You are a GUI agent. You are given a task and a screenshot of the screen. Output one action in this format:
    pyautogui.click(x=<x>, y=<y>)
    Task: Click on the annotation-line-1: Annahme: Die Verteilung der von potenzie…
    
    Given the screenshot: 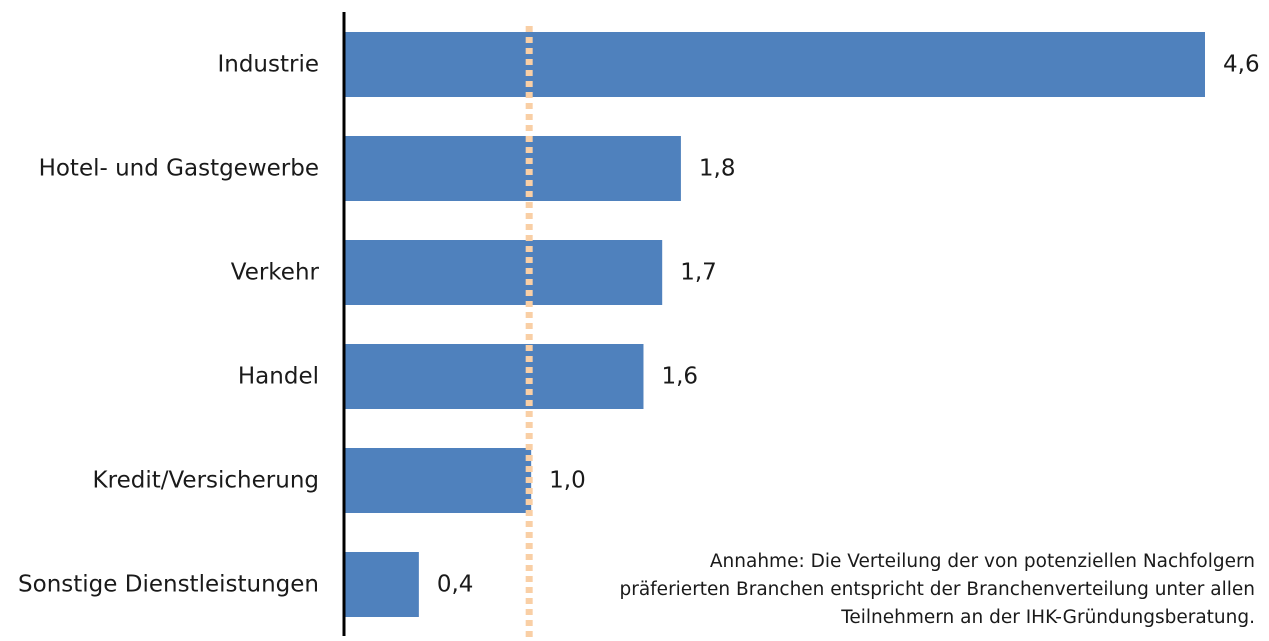 What is the action you would take?
    pyautogui.click(x=982, y=561)
    